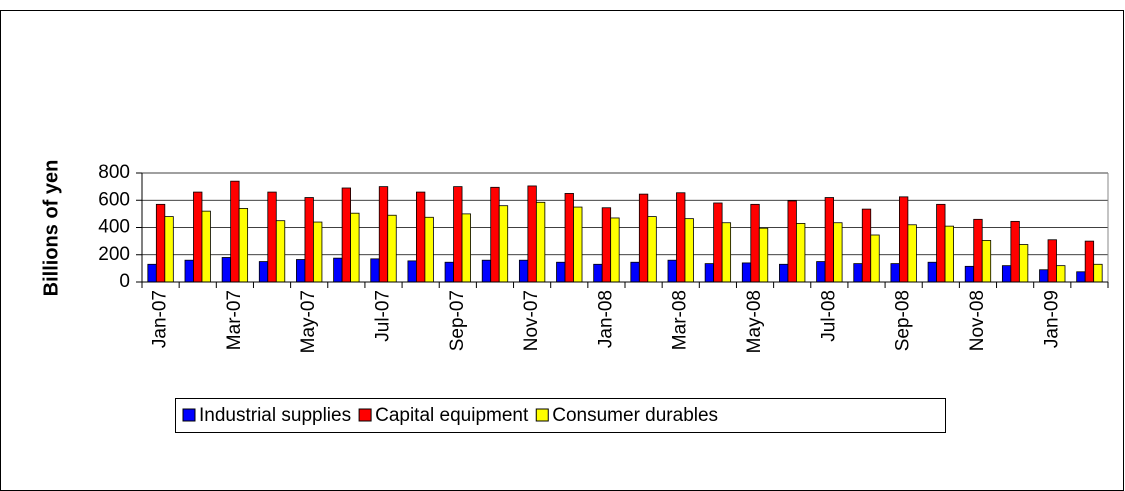 The width and height of the screenshot is (1125, 491). I want to click on x-tick-label: Mar-07, so click(234, 320).